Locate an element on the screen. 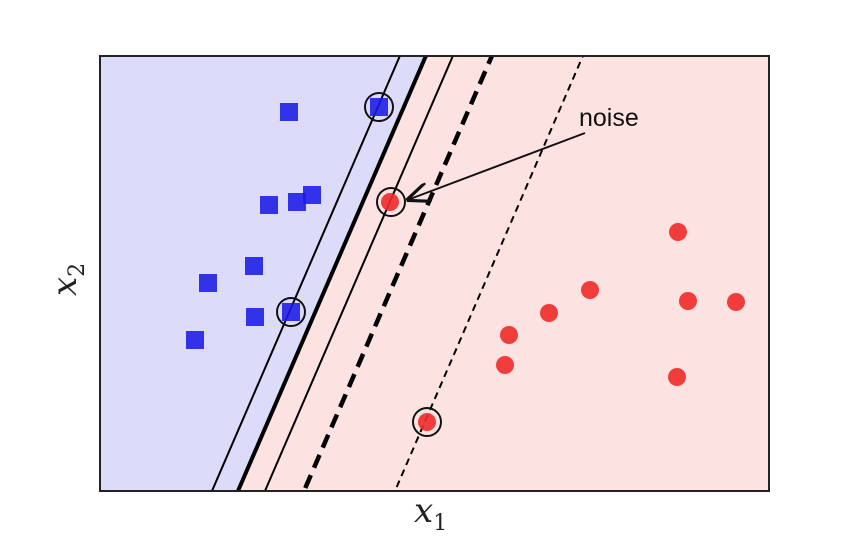 The height and width of the screenshot is (554, 858). x-axis-label-sub: 1 is located at coordinates (440, 523).